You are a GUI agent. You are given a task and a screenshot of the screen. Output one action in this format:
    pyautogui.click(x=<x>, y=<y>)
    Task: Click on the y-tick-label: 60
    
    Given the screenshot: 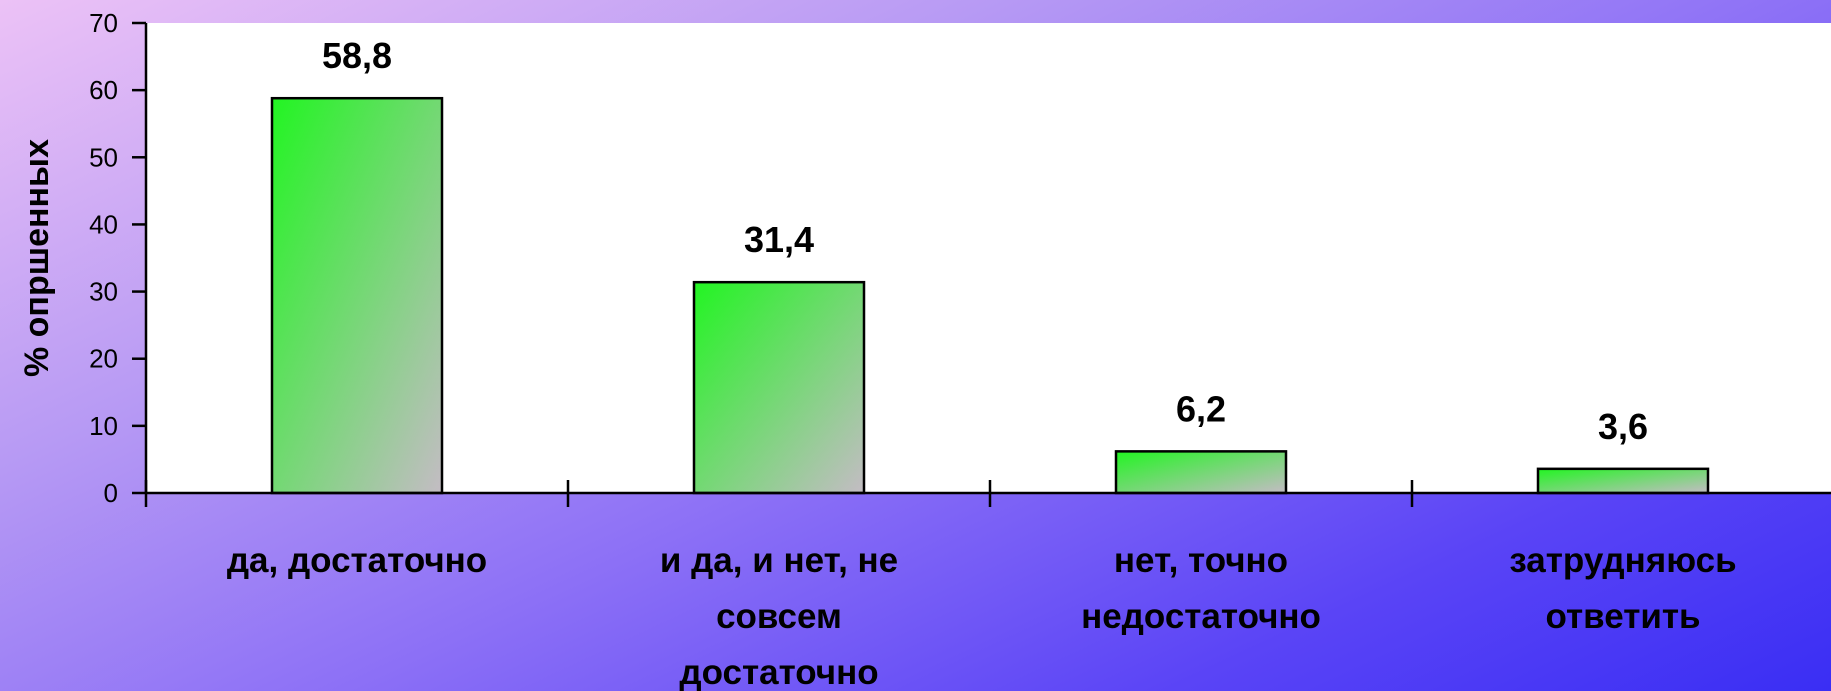 What is the action you would take?
    pyautogui.click(x=103, y=90)
    